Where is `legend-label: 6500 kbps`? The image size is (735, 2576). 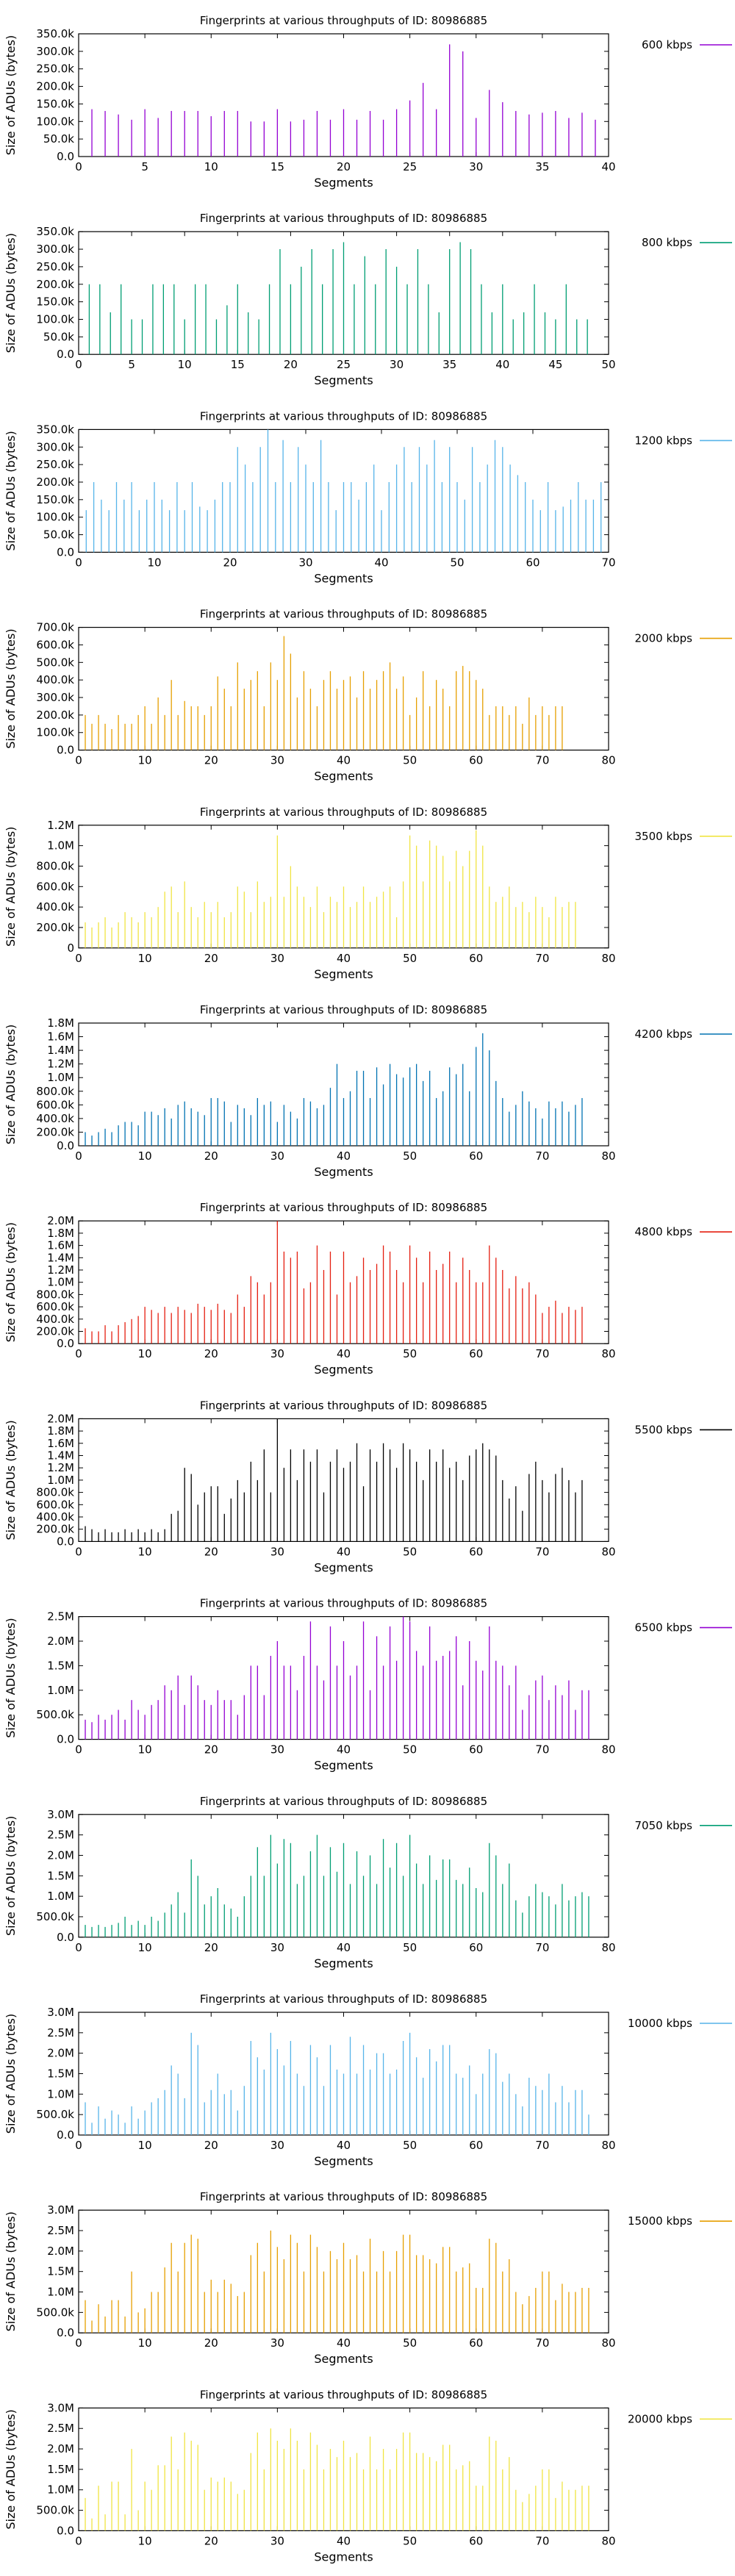
legend-label: 6500 kbps is located at coordinates (664, 1628).